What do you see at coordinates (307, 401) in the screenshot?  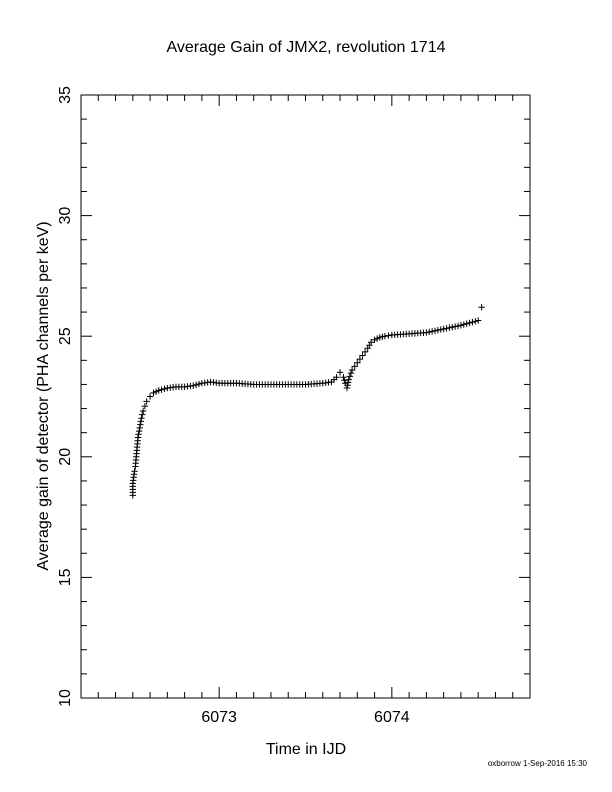 I see `data-points` at bounding box center [307, 401].